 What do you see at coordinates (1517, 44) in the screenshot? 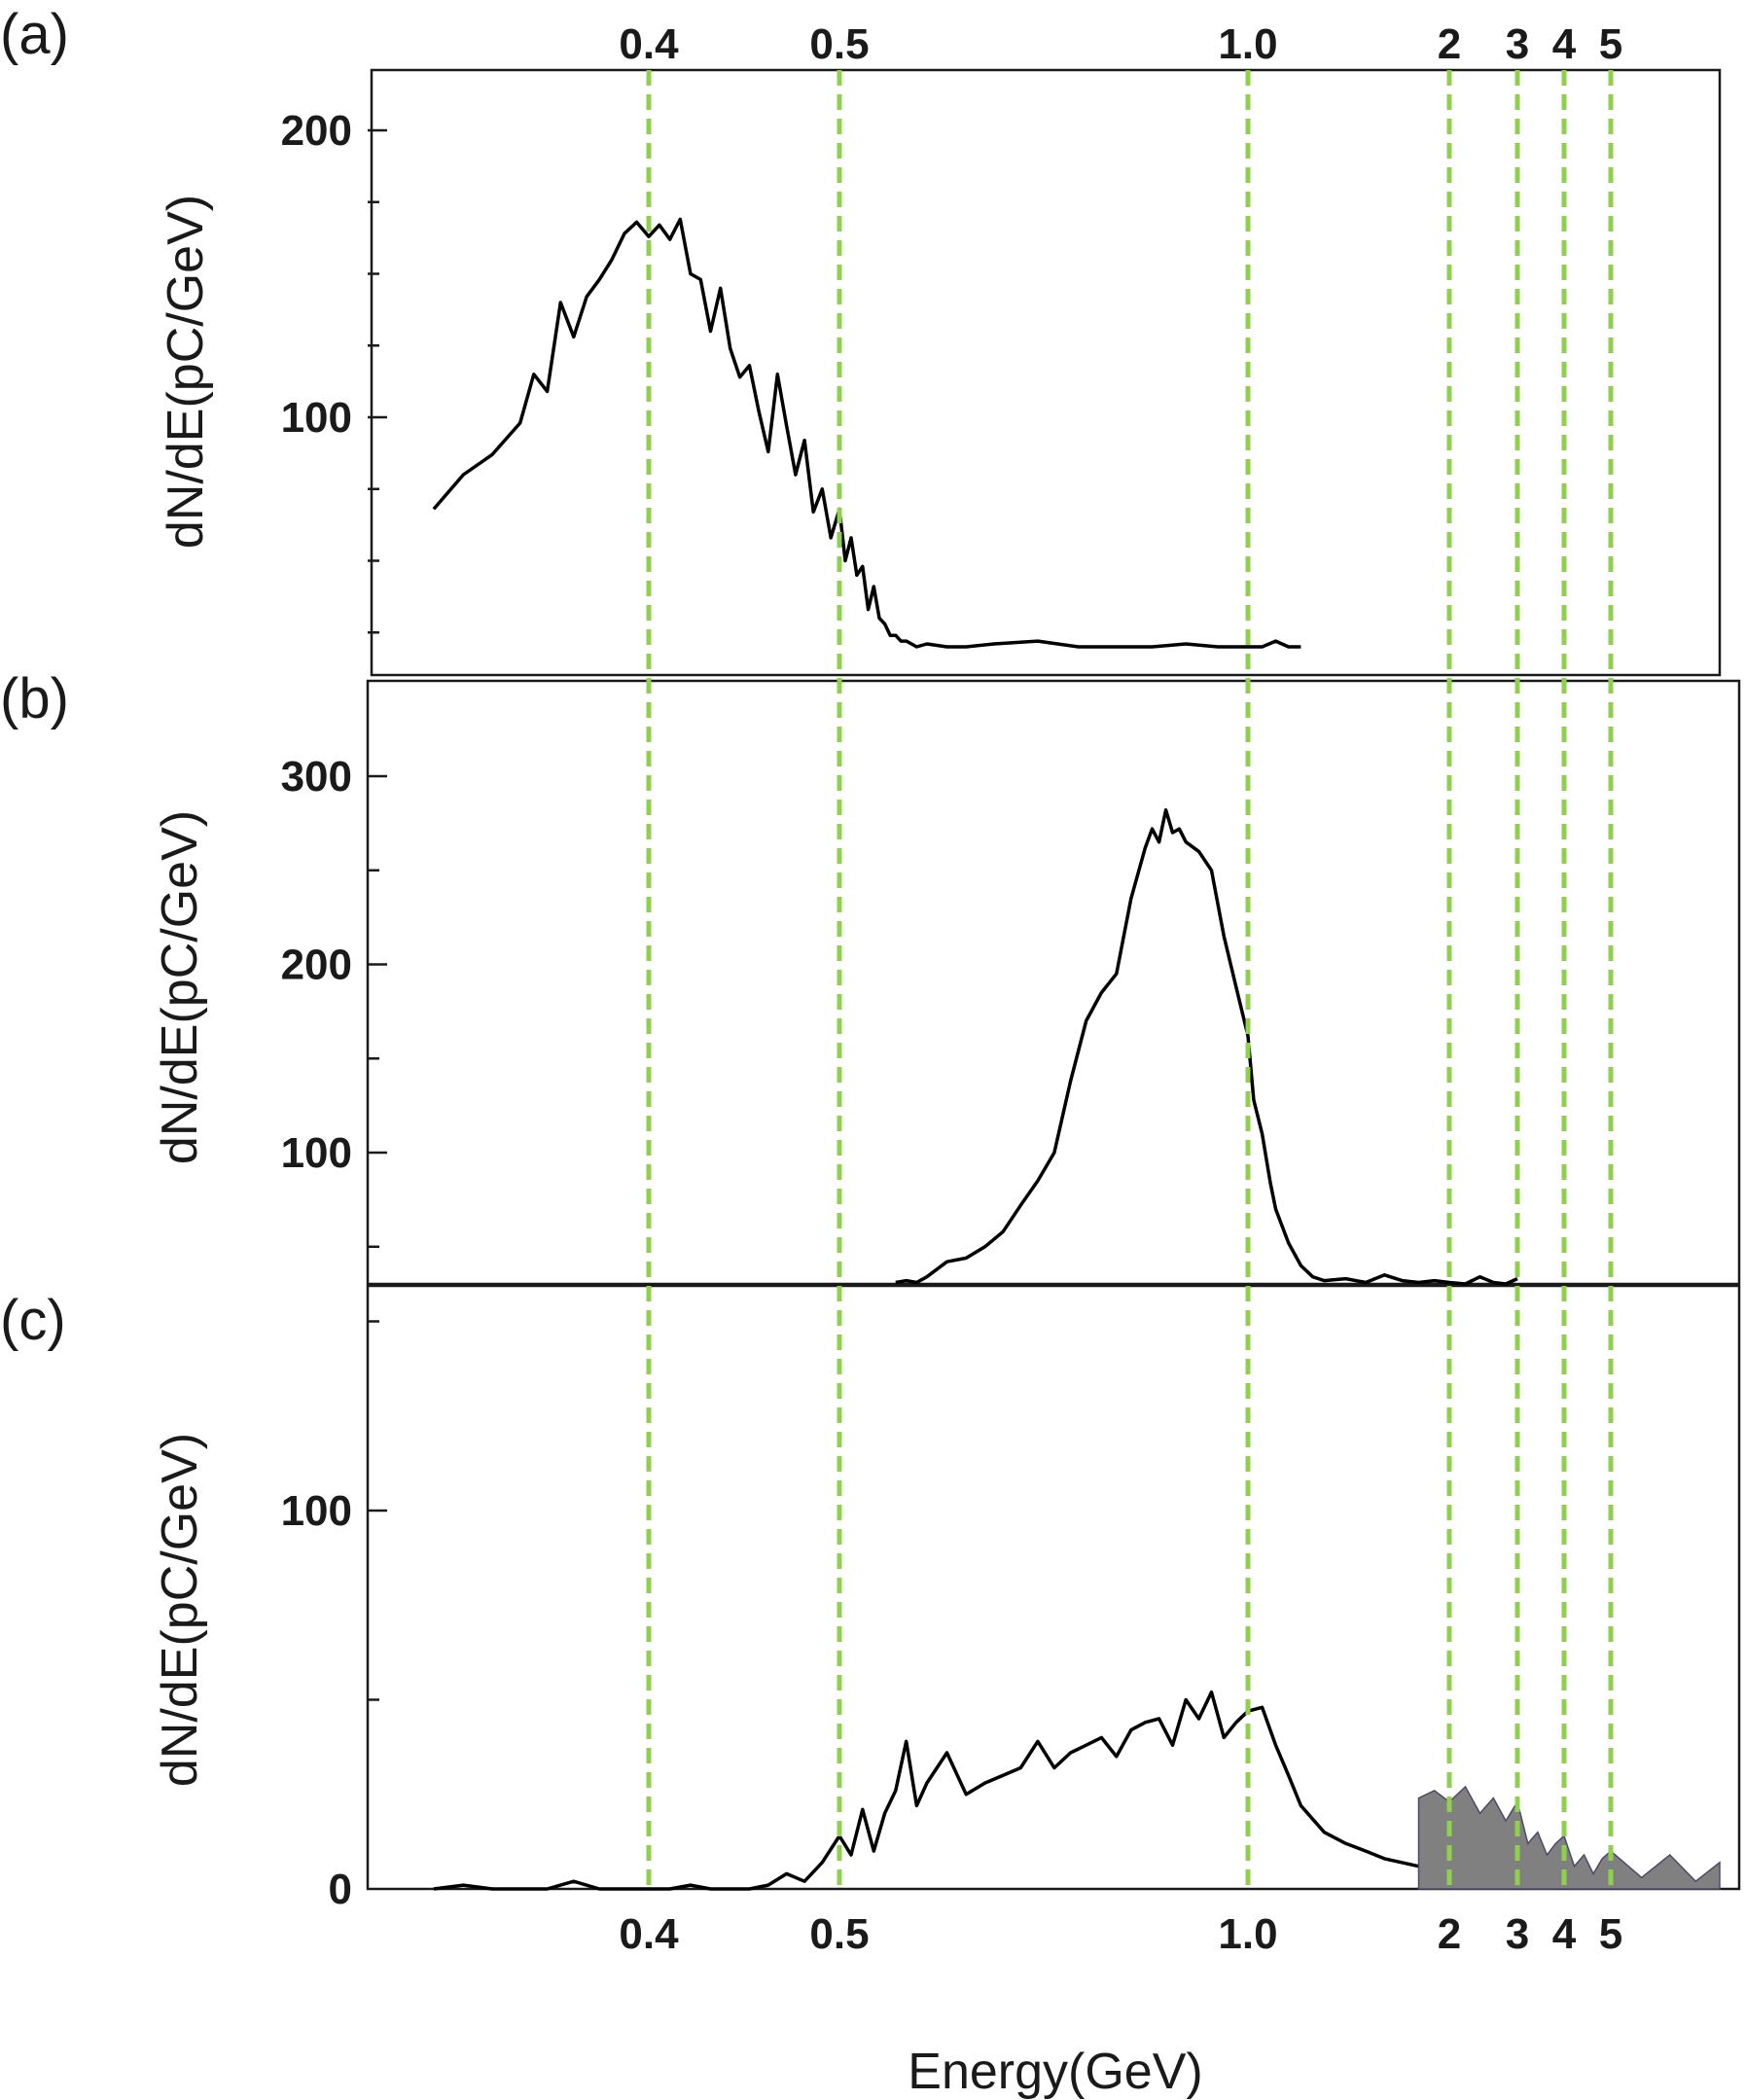
I see `x-tick-label-top: 3` at bounding box center [1517, 44].